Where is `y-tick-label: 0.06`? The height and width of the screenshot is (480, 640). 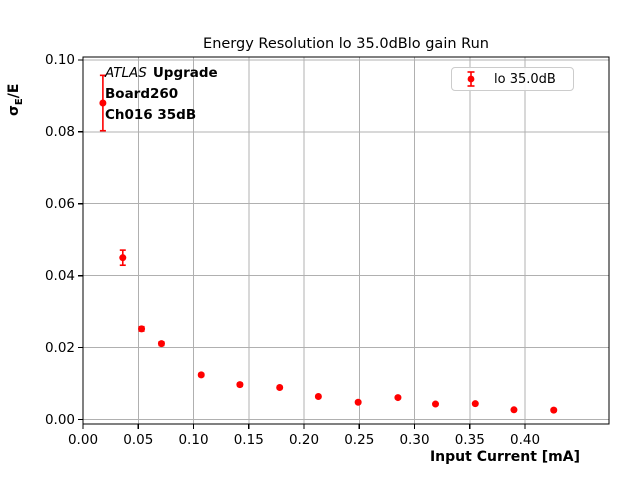 y-tick-label: 0.06 is located at coordinates (59, 203).